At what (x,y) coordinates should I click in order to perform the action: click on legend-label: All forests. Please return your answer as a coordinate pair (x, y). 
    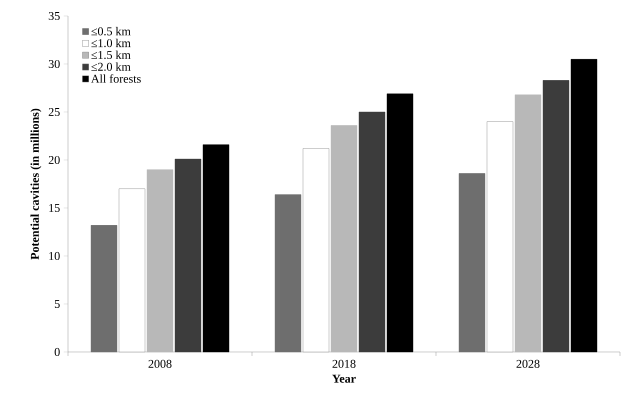
    Looking at the image, I should click on (116, 78).